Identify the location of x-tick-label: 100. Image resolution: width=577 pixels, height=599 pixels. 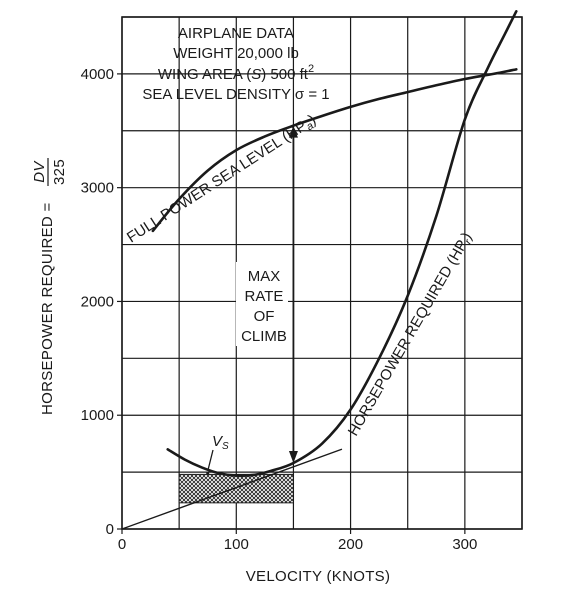
(236, 544).